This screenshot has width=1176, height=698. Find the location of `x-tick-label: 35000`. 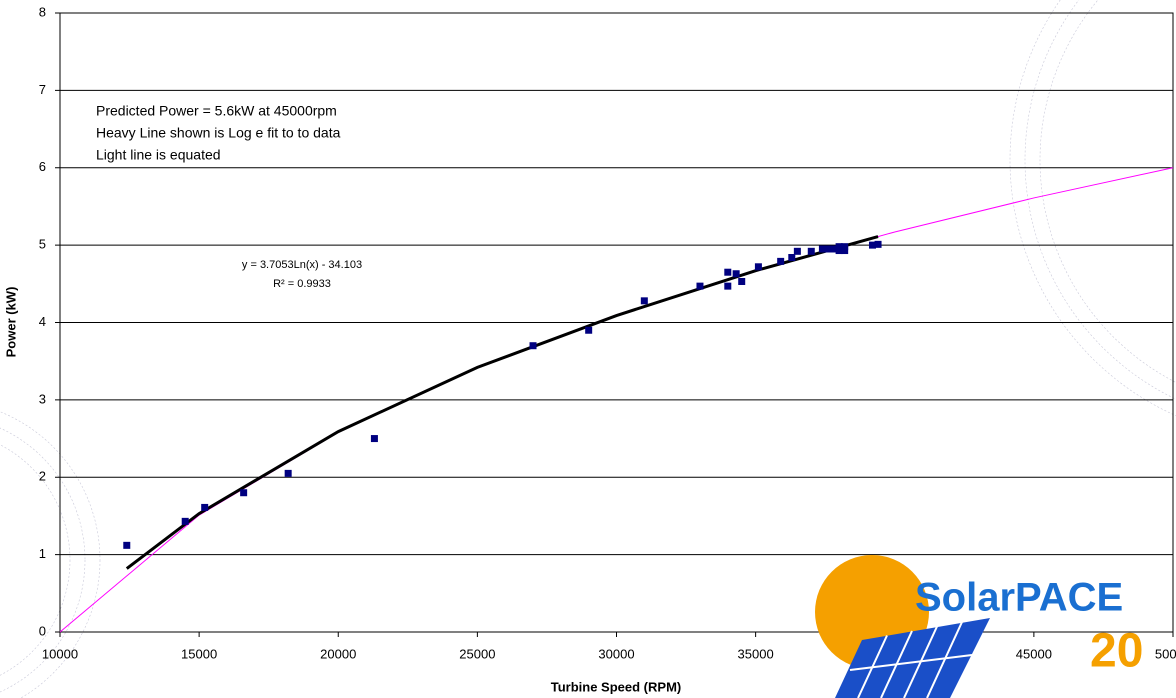

x-tick-label: 35000 is located at coordinates (756, 653).